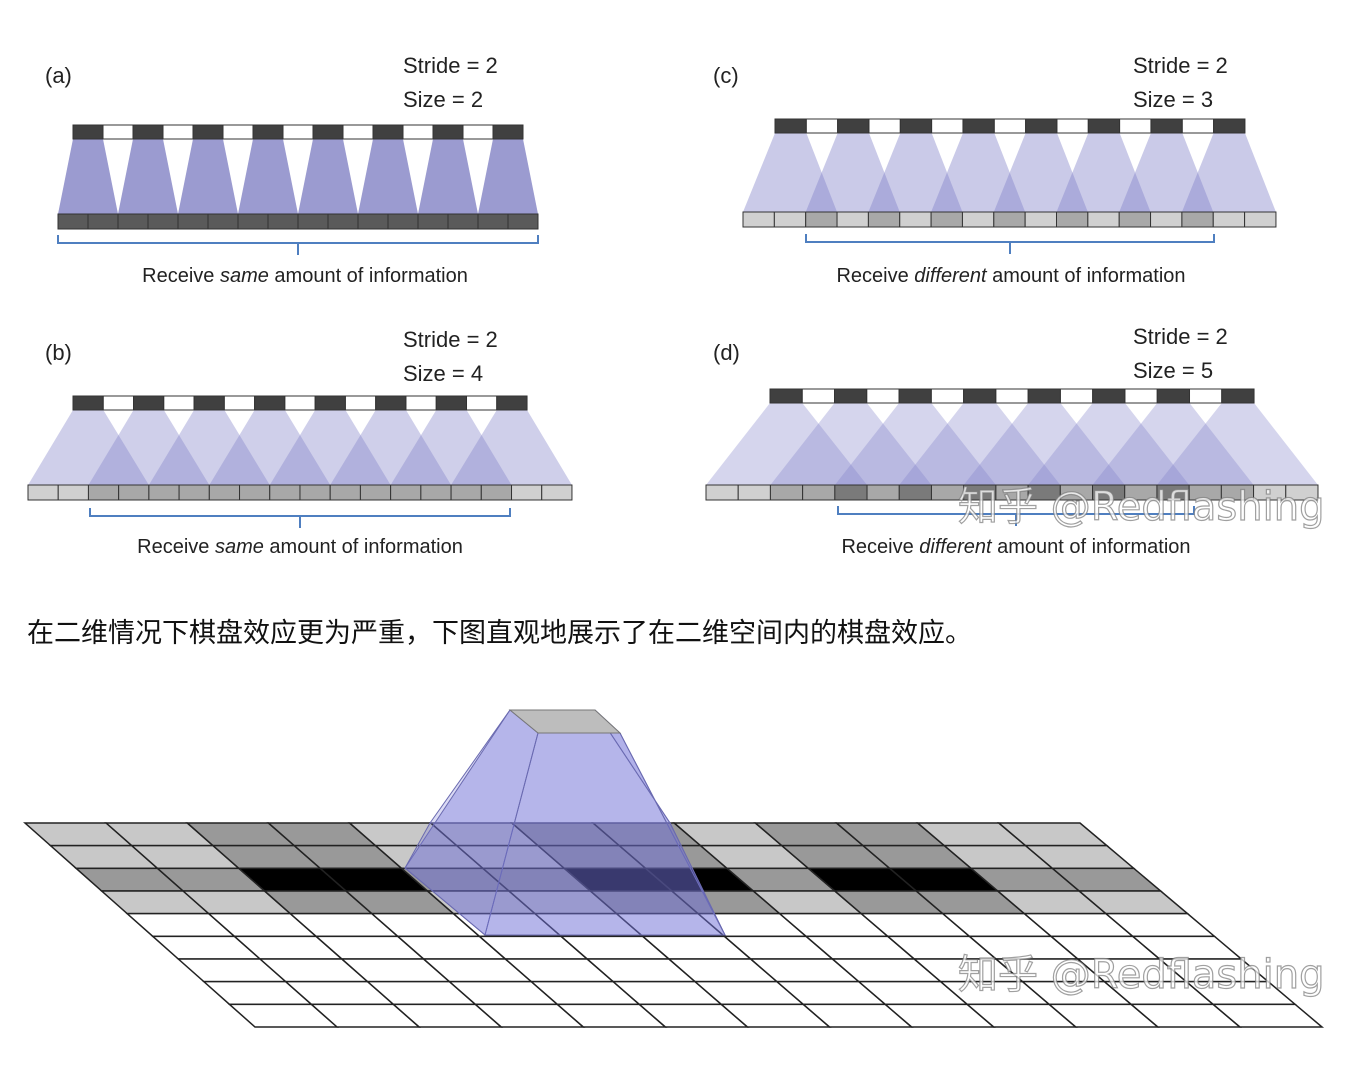 Image resolution: width=1352 pixels, height=1082 pixels. I want to click on size-label: Size = 4, so click(443, 373).